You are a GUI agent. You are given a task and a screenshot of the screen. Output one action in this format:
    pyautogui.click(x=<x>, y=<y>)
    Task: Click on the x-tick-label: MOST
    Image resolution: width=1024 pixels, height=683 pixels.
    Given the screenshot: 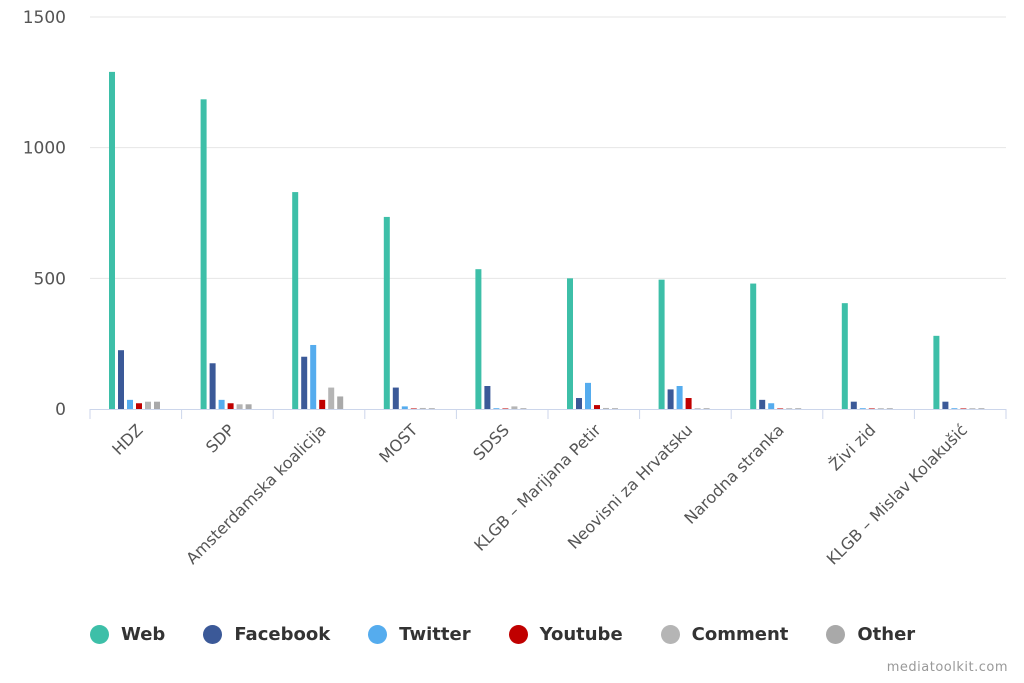 What is the action you would take?
    pyautogui.click(x=398, y=443)
    